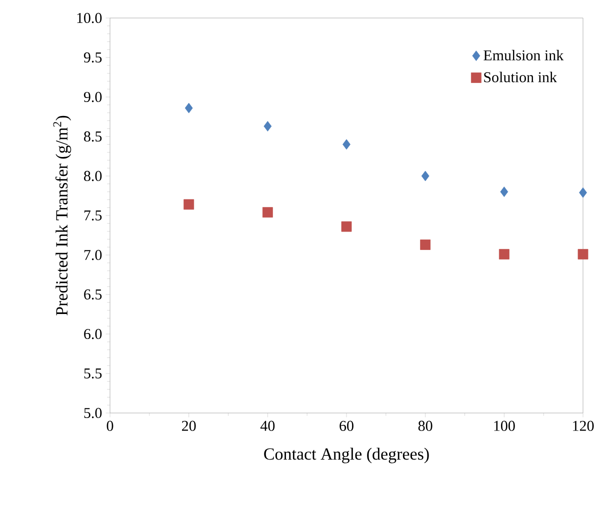 The image size is (594, 506). What do you see at coordinates (93, 413) in the screenshot?
I see `y-tick-label: 5.0` at bounding box center [93, 413].